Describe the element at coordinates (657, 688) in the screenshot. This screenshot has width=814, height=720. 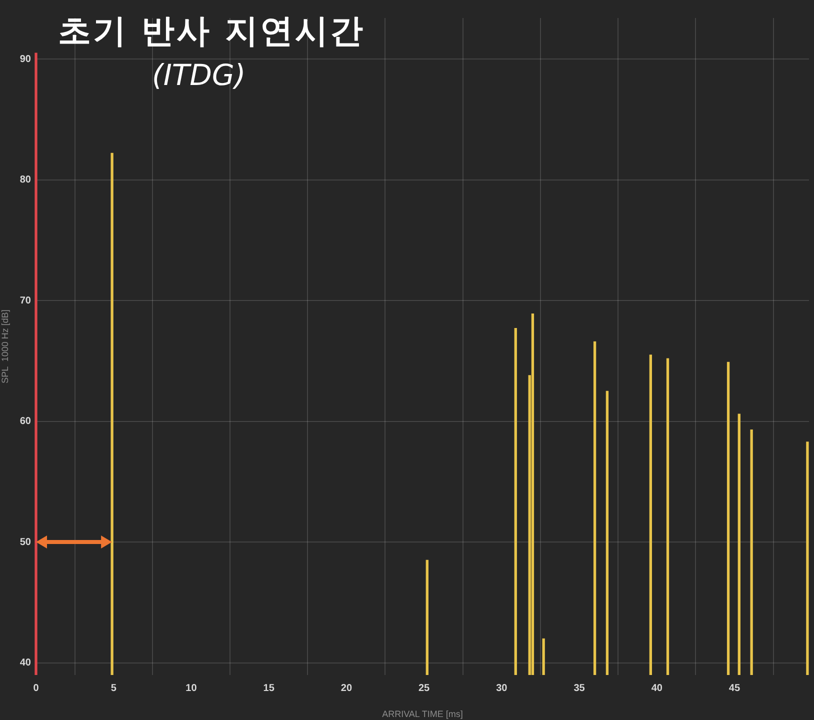
I see `x-tick-label: 40` at that location.